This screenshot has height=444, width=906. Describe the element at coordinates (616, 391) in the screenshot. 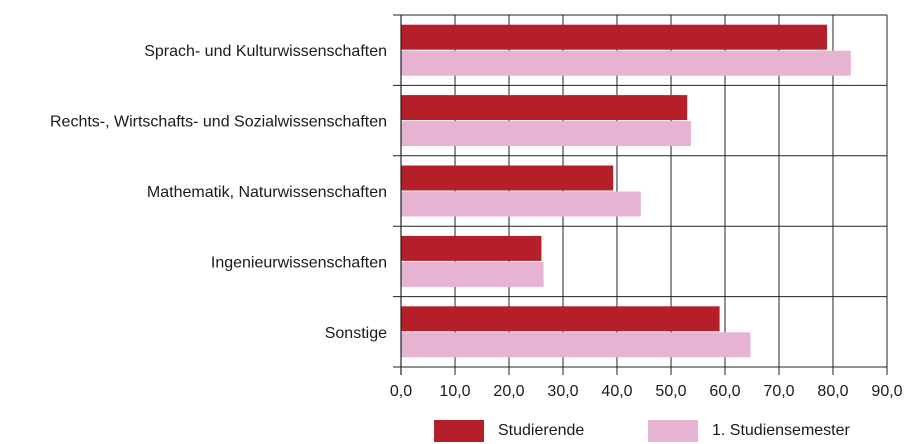

I see `x-tick-label-4: 40,0` at that location.